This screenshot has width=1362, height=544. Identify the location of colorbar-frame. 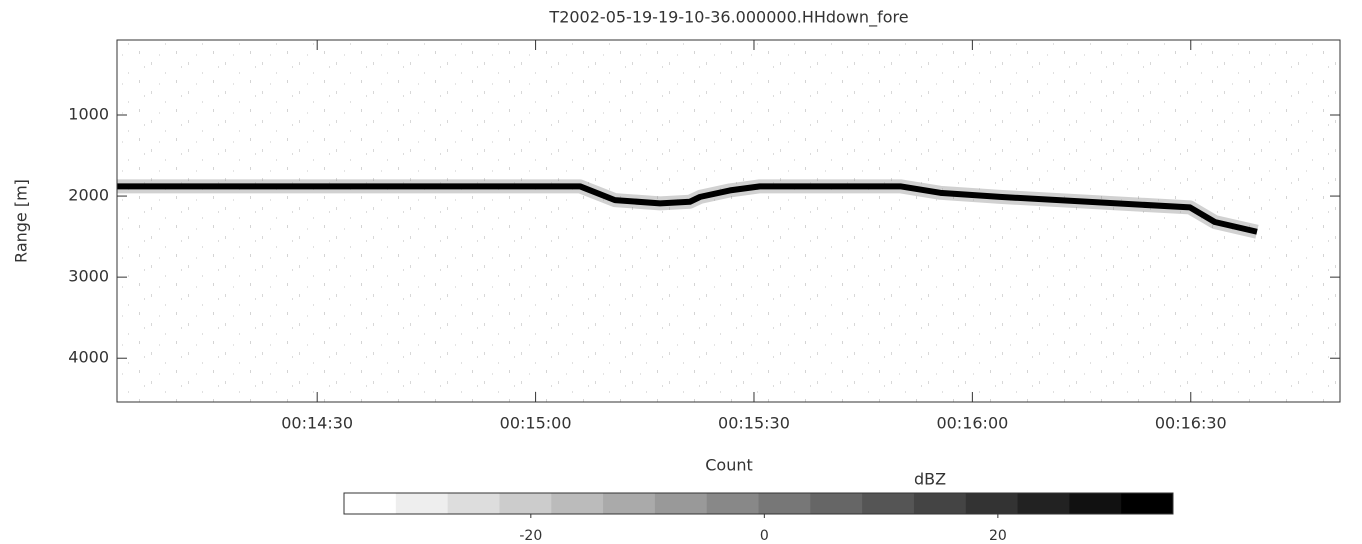
(758, 503).